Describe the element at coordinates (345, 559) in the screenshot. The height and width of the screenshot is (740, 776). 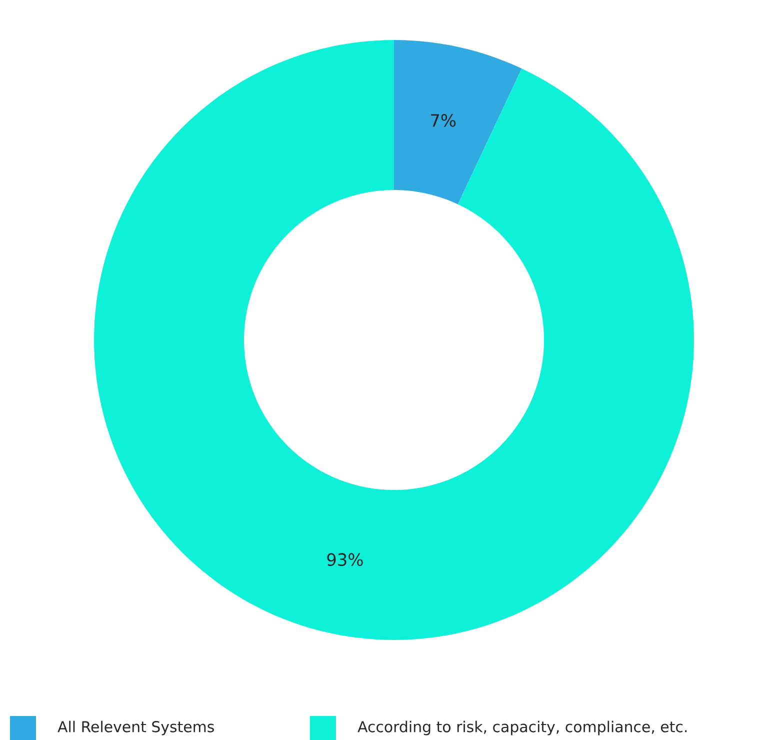
I see `data-label: 93%` at that location.